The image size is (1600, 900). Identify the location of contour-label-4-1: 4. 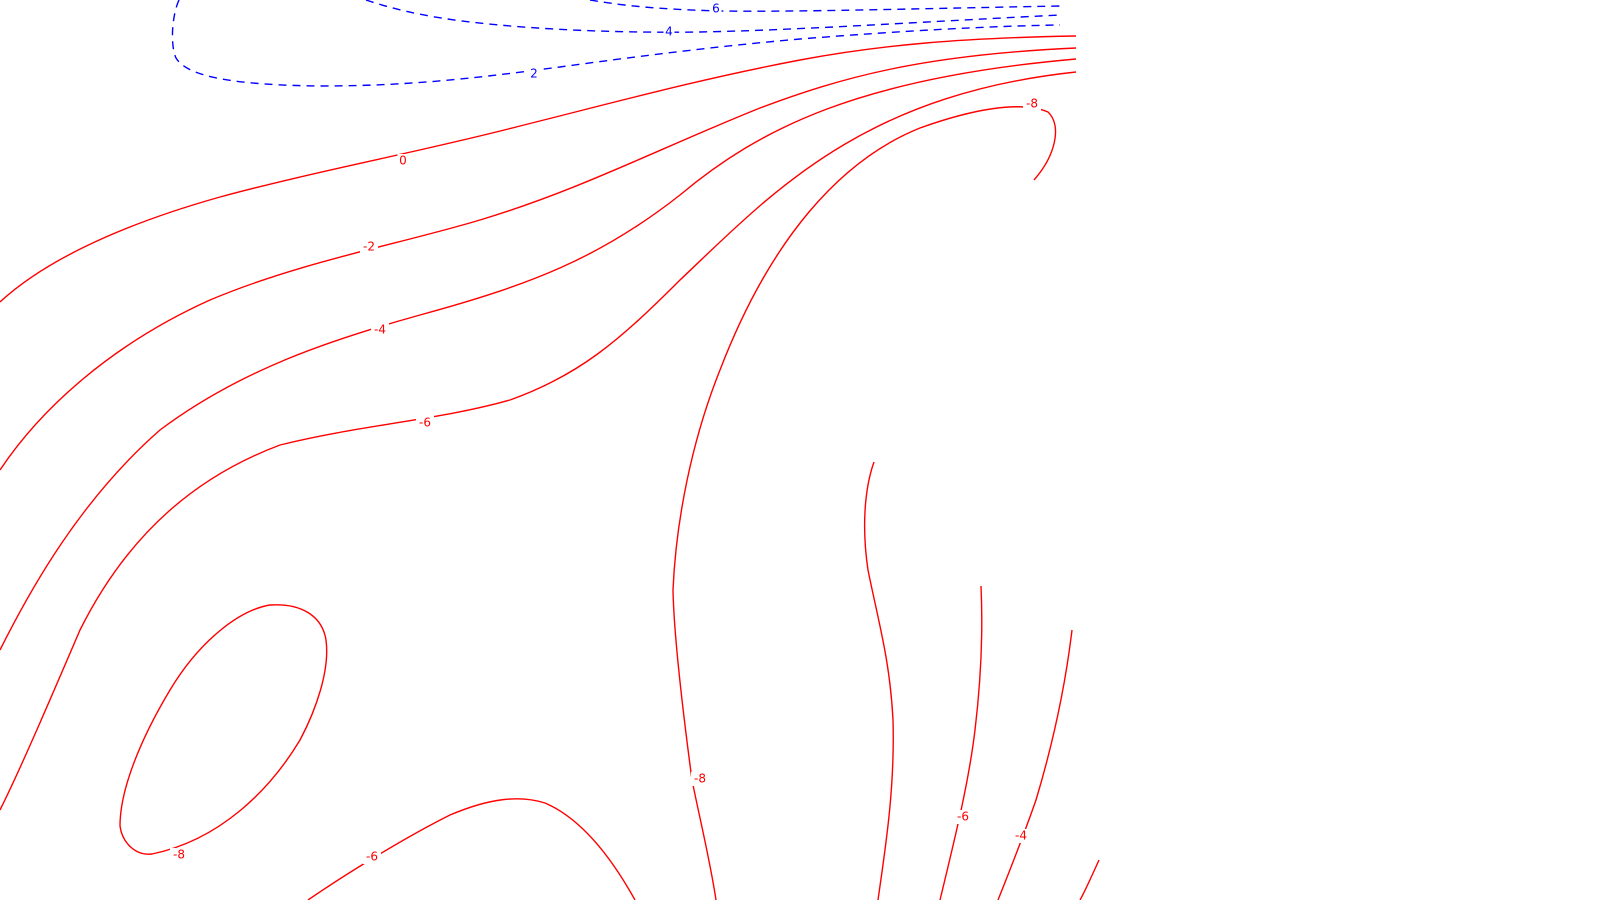
(669, 32).